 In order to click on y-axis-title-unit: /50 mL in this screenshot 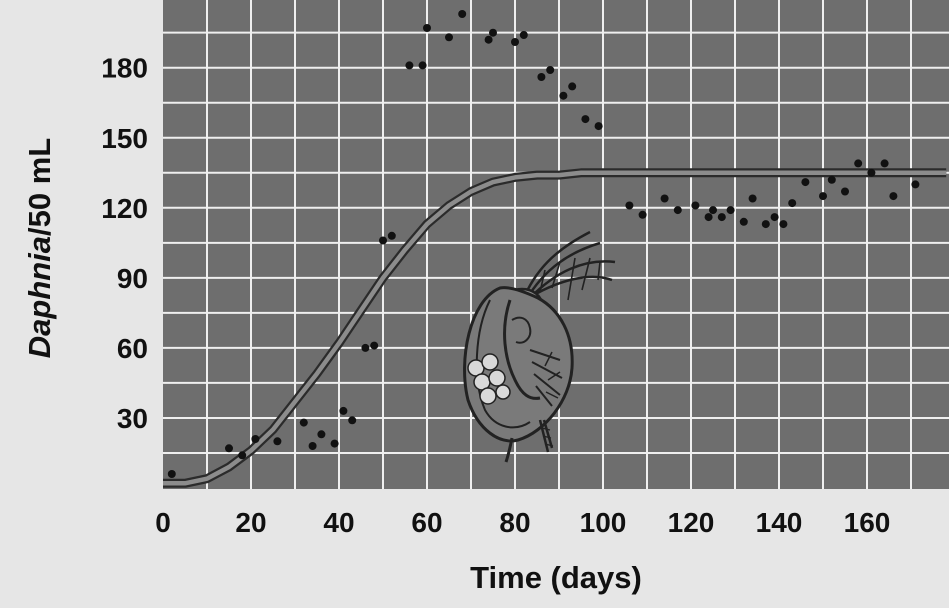, I will do `click(39, 187)`.